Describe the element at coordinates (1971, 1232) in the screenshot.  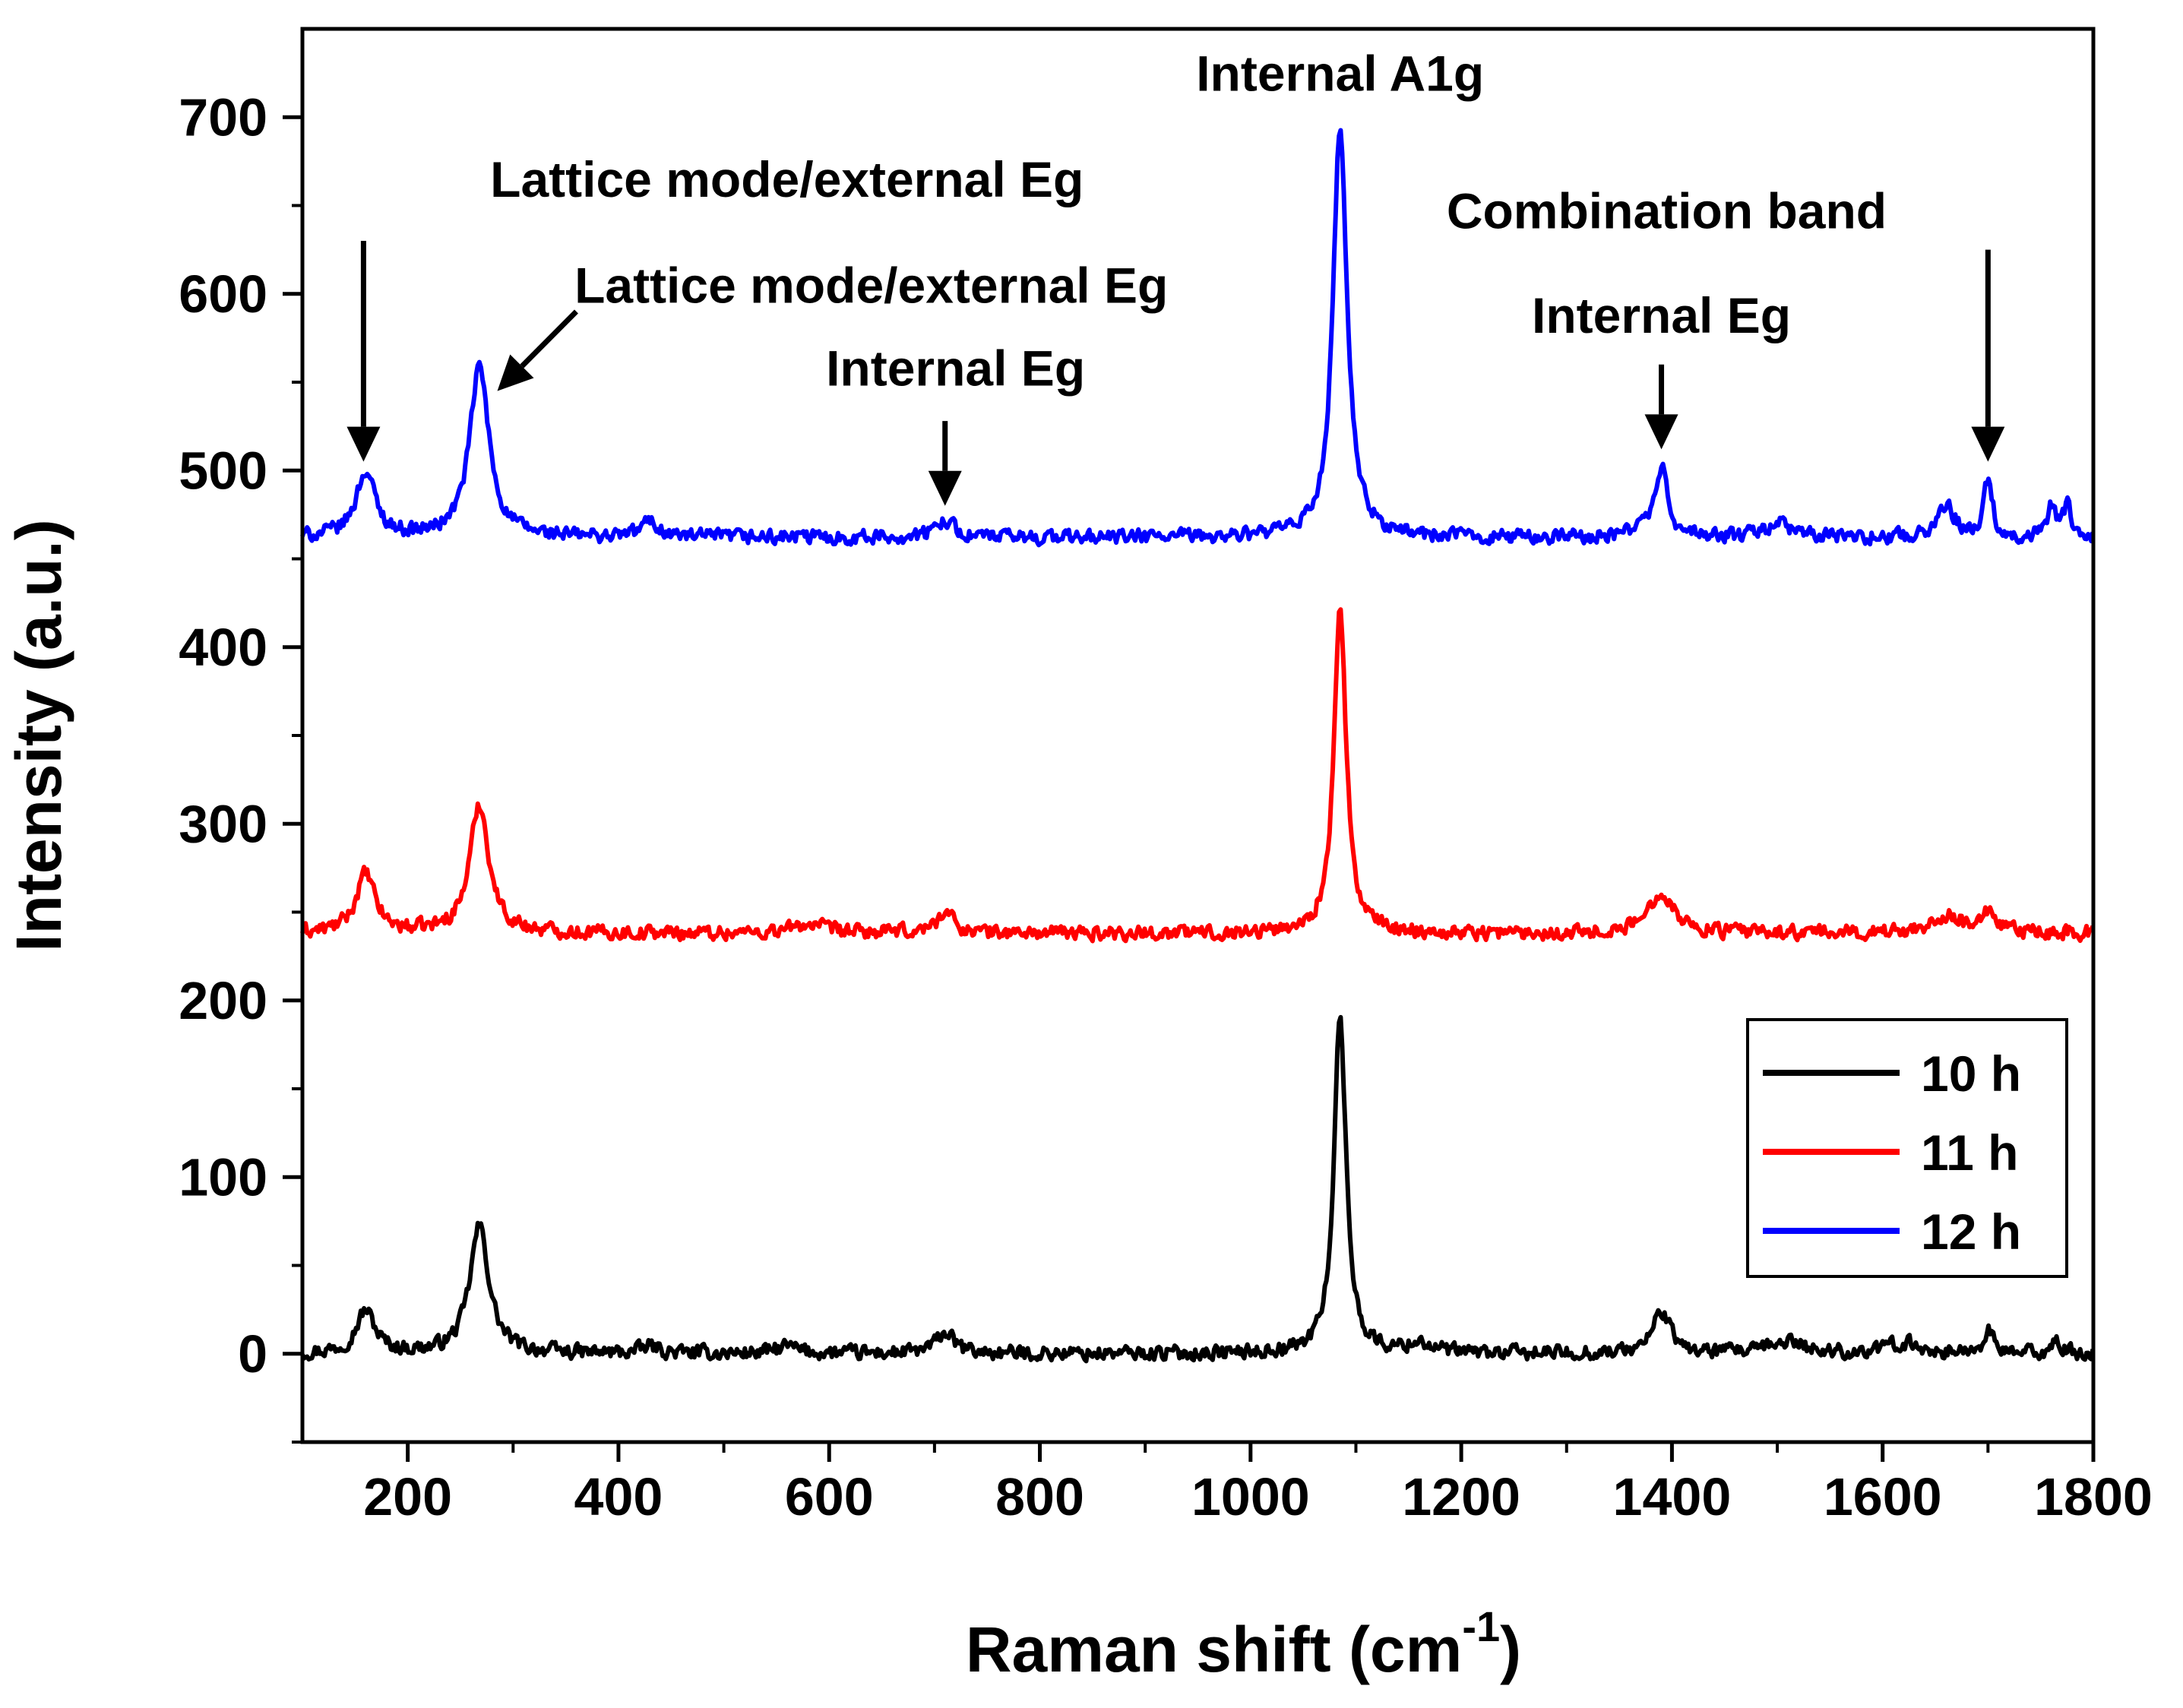
I see `legend-label: 12 h` at that location.